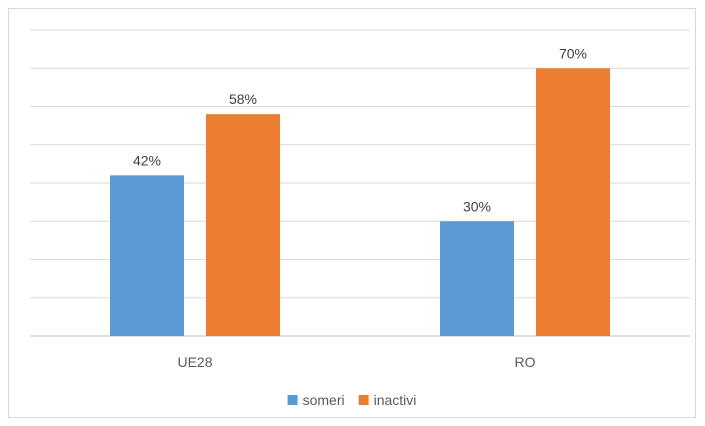  I want to click on data-label-someri-ue28: 42%, so click(147, 160).